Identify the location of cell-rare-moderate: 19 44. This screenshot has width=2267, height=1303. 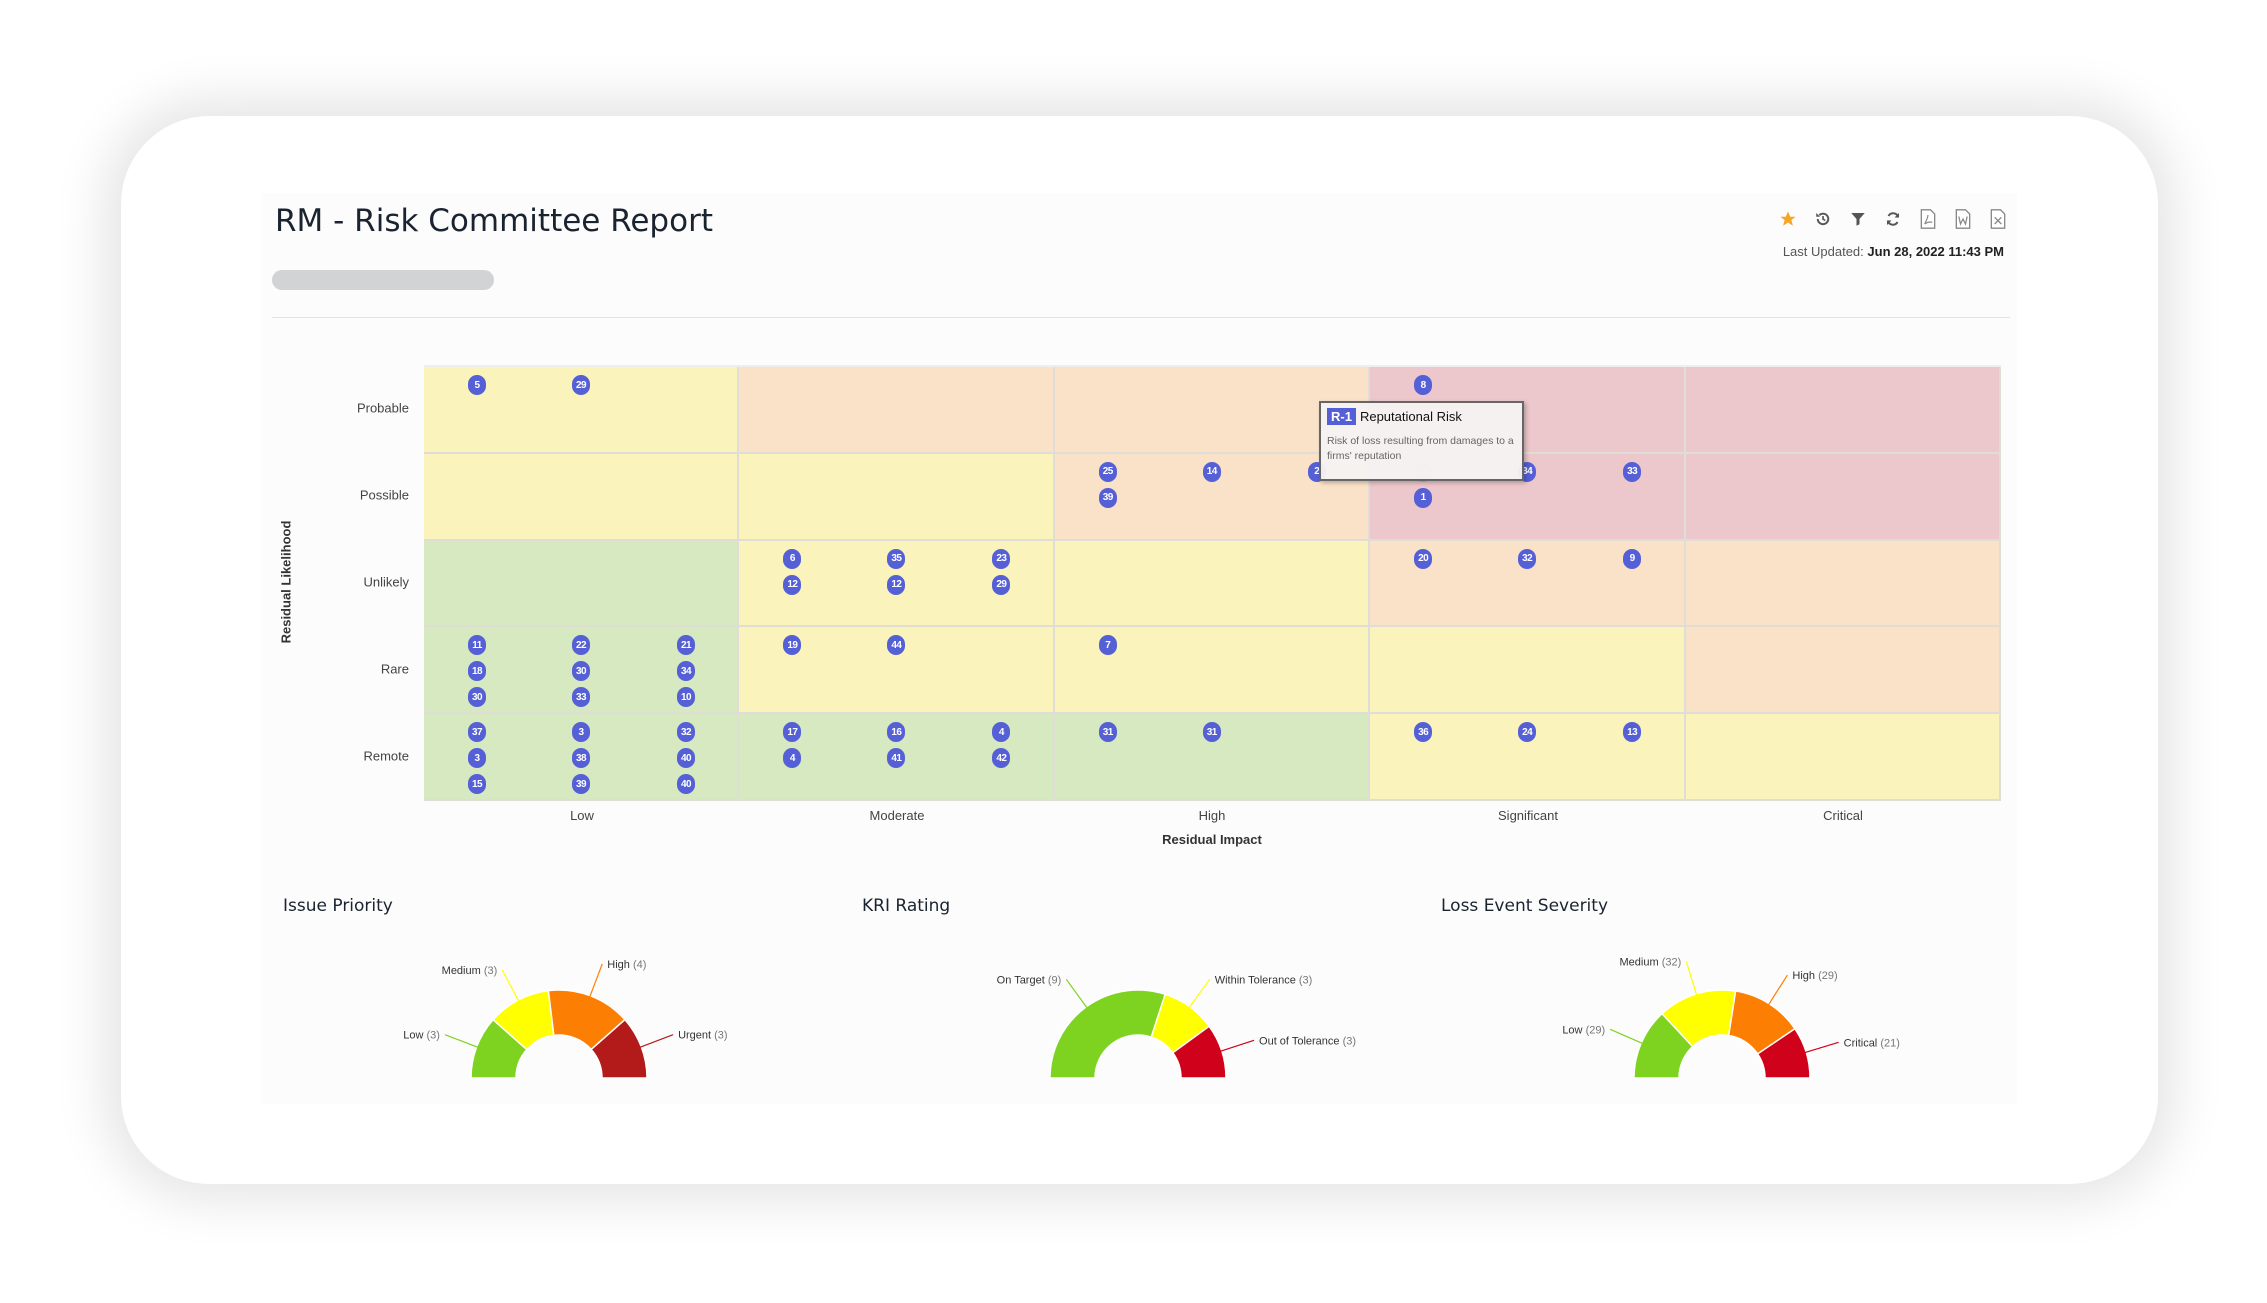
(897, 671).